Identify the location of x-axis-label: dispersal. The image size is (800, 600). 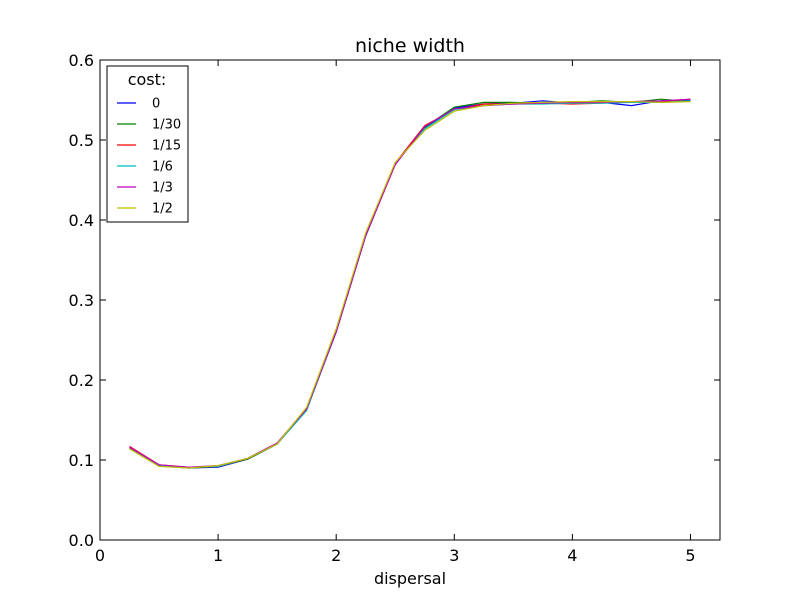
(410, 578).